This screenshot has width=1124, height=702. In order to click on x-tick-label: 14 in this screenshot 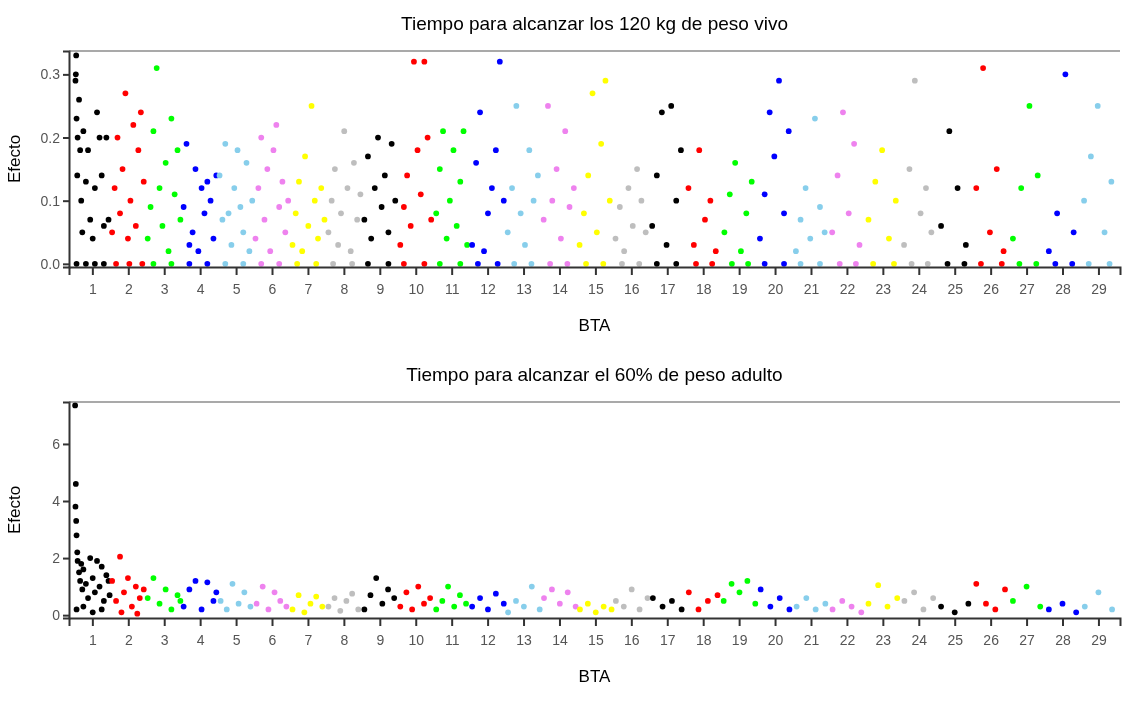, I will do `click(560, 288)`.